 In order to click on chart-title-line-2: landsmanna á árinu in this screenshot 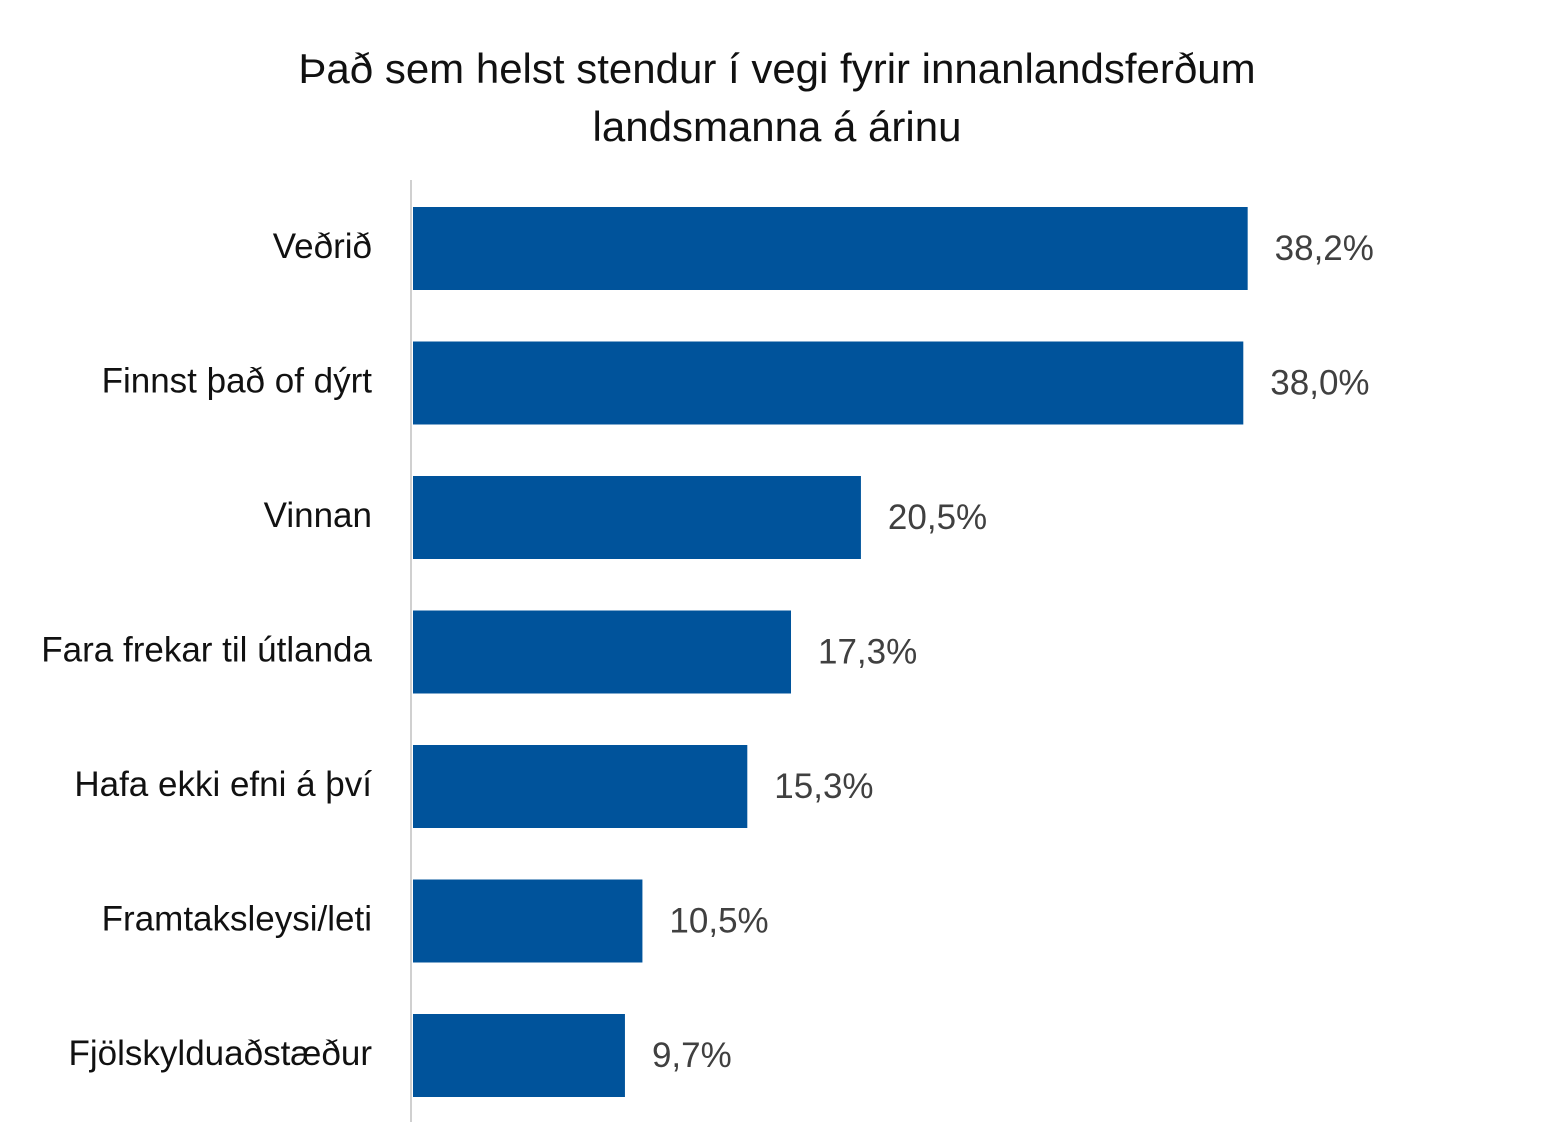, I will do `click(777, 126)`.